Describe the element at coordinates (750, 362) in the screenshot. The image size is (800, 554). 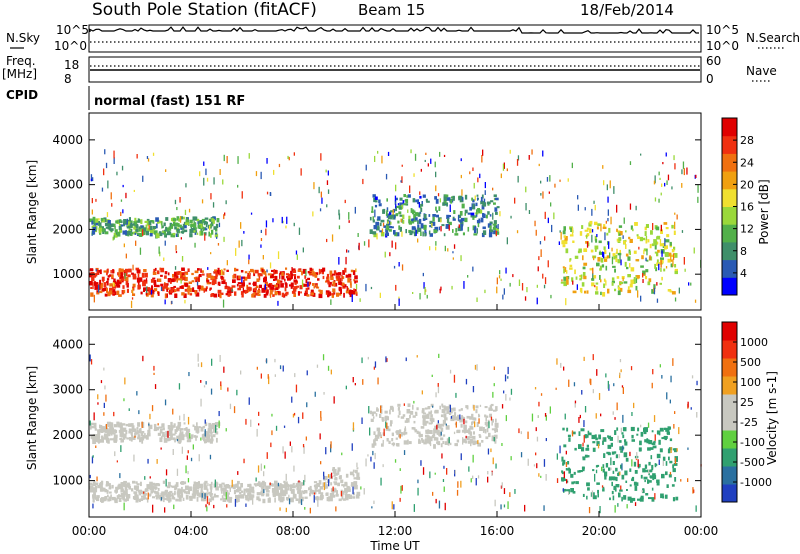
I see `colorbar-tick-label: 500` at that location.